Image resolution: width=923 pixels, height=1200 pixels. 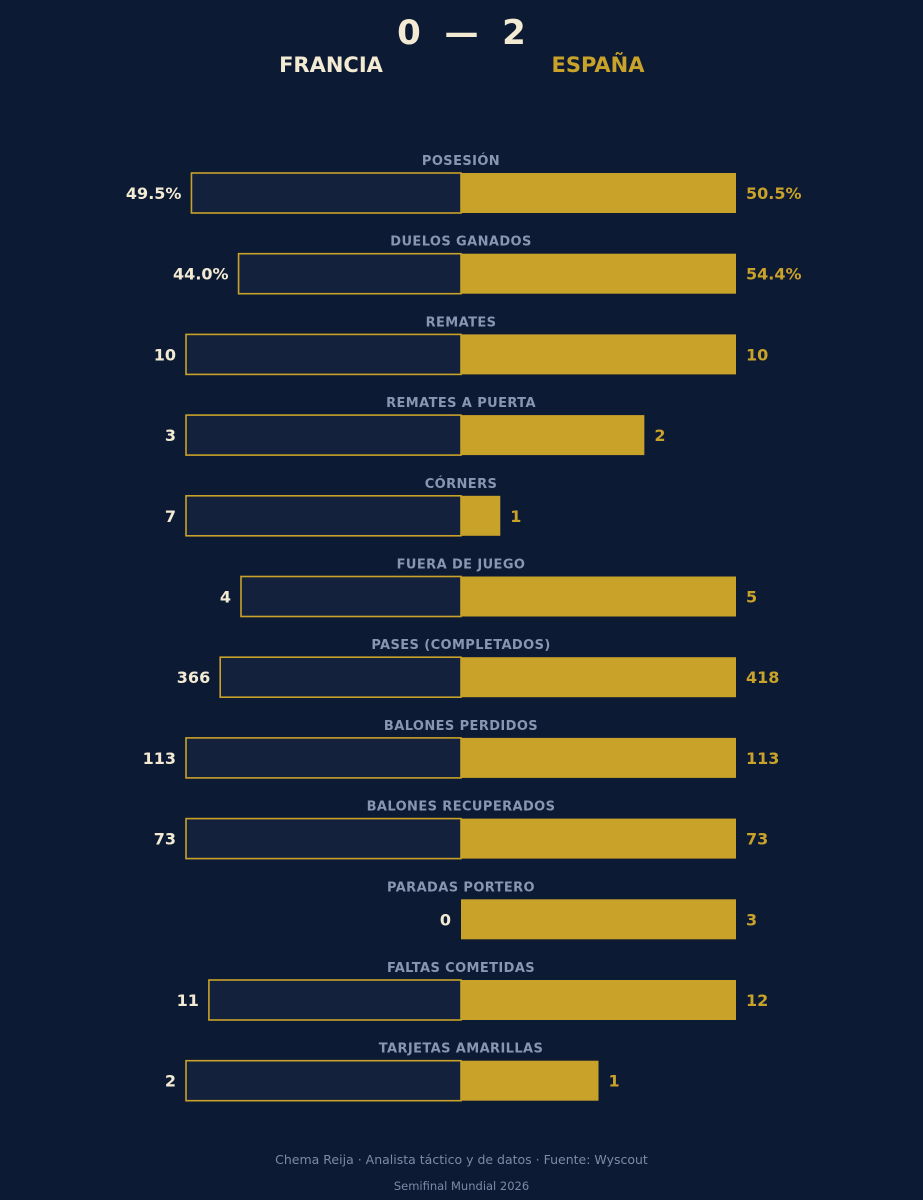 What do you see at coordinates (461, 887) in the screenshot?
I see `stat-label: PARADAS PORTERO` at bounding box center [461, 887].